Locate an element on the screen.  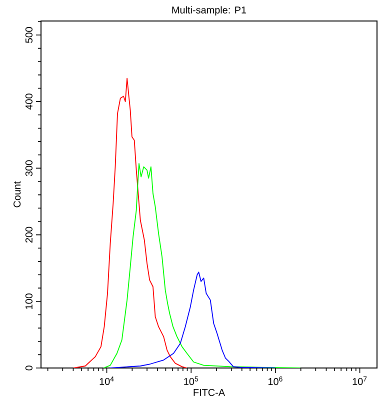
x-axis-title: FITC-A is located at coordinates (210, 392).